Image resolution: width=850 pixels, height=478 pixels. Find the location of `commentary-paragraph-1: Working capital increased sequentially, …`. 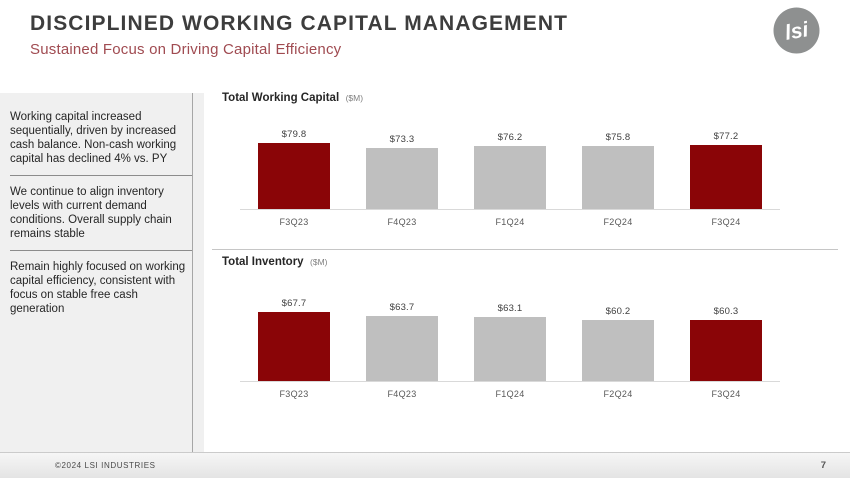

commentary-paragraph-1: Working capital increased sequentially, … is located at coordinates (93, 138).